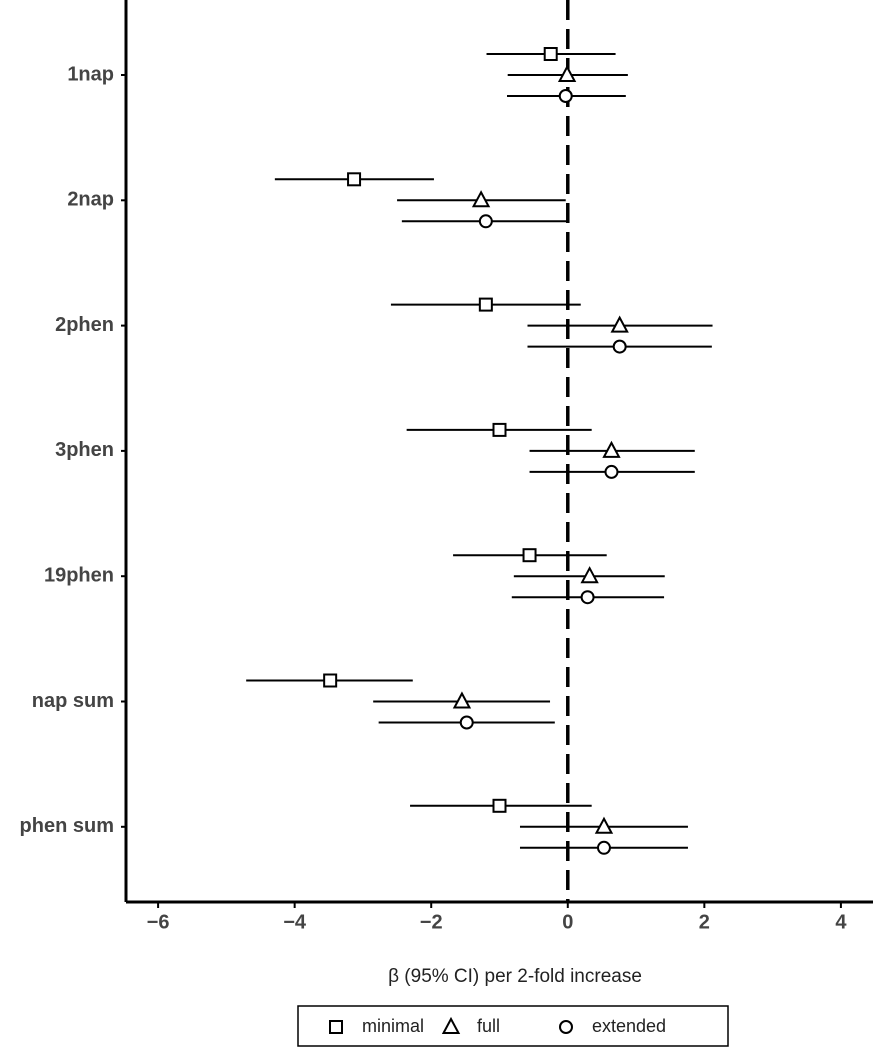 Image resolution: width=875 pixels, height=1055 pixels. What do you see at coordinates (629, 1026) in the screenshot?
I see `legend-label: extended` at bounding box center [629, 1026].